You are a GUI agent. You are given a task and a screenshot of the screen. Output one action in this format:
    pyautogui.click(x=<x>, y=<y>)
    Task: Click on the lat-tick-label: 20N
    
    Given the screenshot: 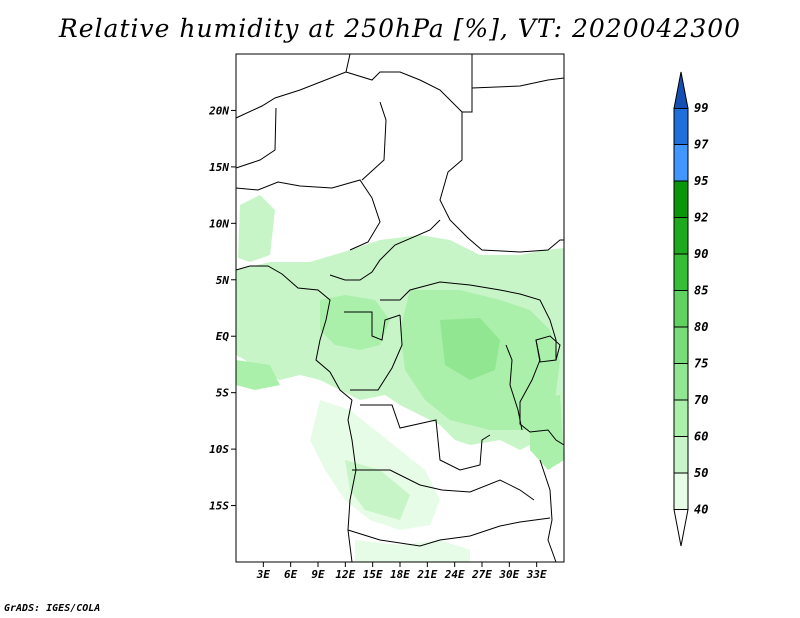 What is the action you would take?
    pyautogui.click(x=218, y=110)
    